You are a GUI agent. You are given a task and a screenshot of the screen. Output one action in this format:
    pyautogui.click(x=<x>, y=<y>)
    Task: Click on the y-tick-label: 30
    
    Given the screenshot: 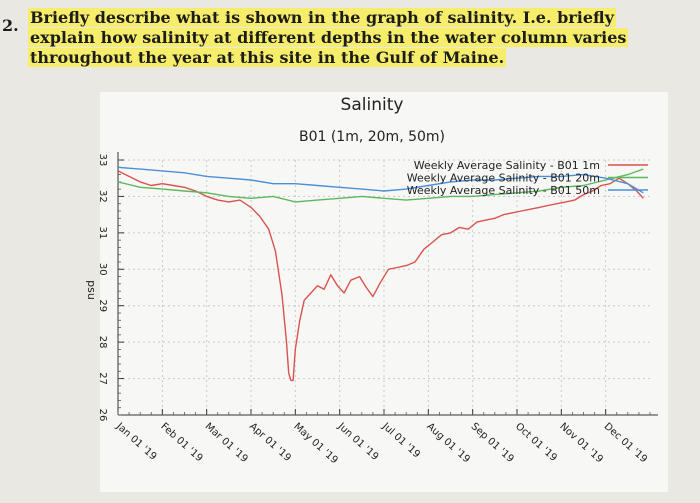 What is the action you would take?
    pyautogui.click(x=102, y=269)
    